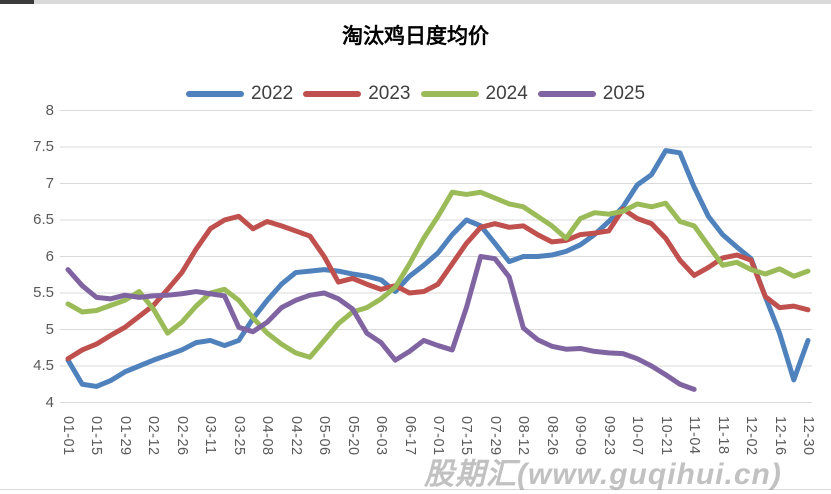 Image resolution: width=831 pixels, height=494 pixels. What do you see at coordinates (49, 256) in the screenshot?
I see `y-tick-label: 6` at bounding box center [49, 256].